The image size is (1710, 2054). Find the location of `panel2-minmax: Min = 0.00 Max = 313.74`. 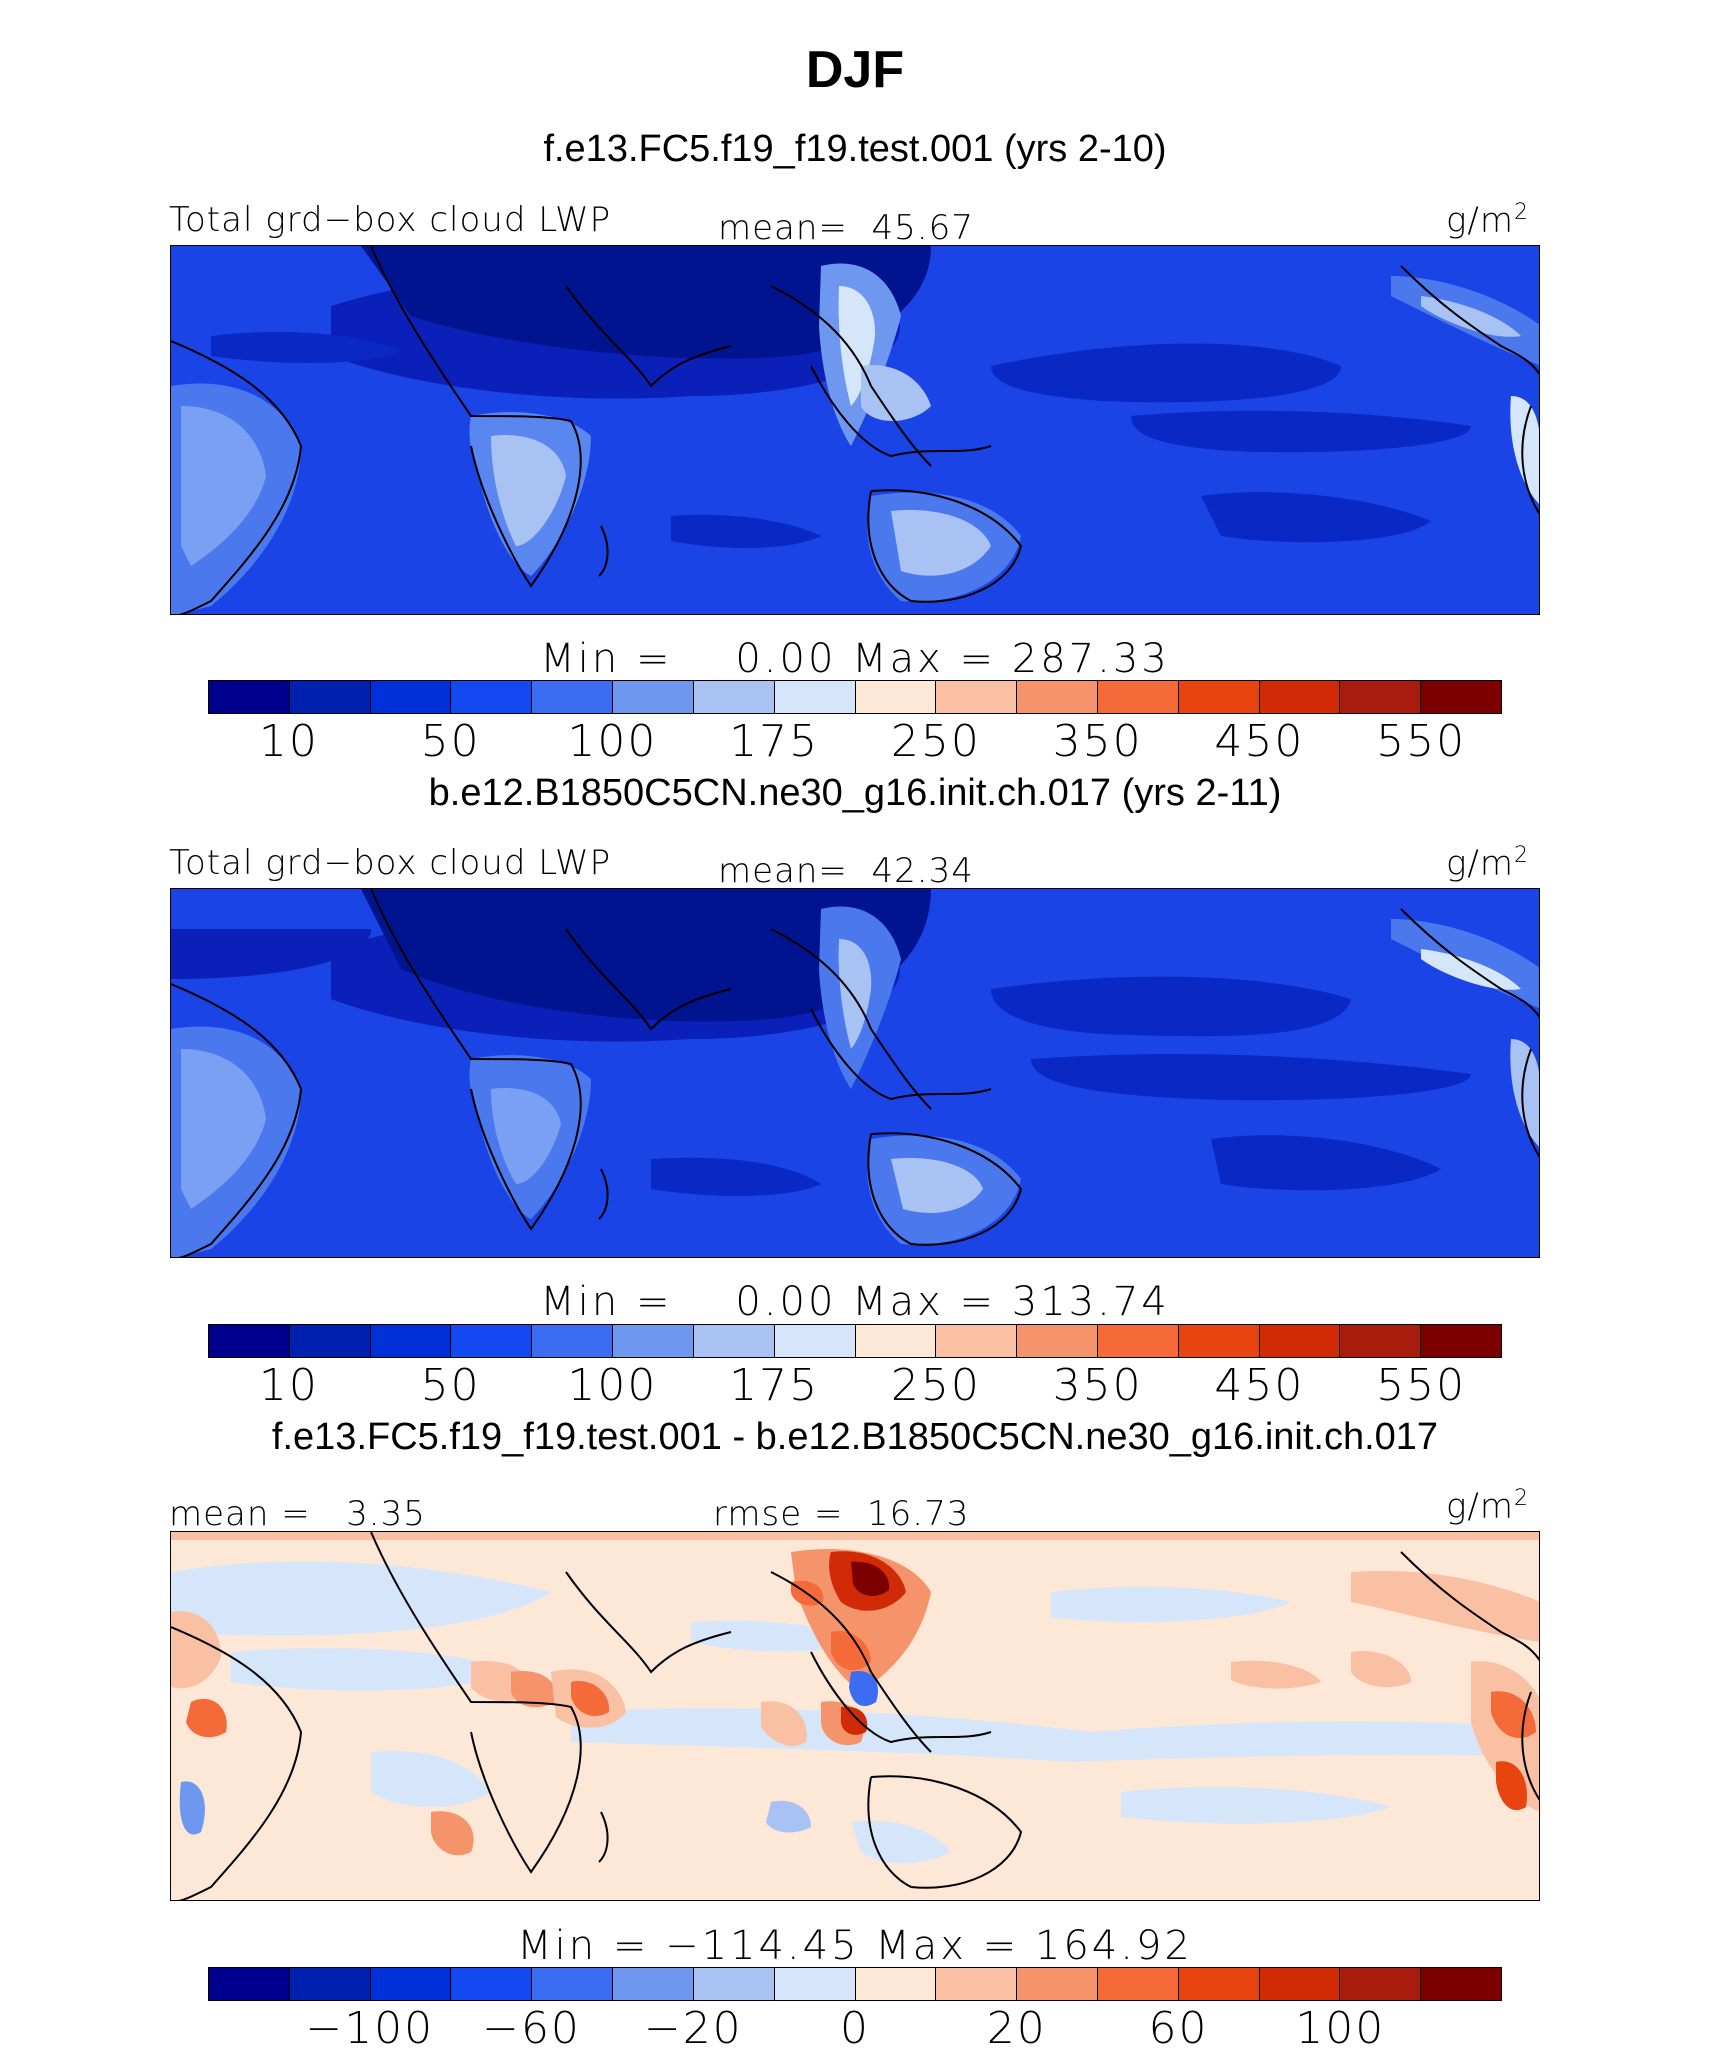

panel2-minmax: Min = 0.00 Max = 313.74 is located at coordinates (855, 1302).